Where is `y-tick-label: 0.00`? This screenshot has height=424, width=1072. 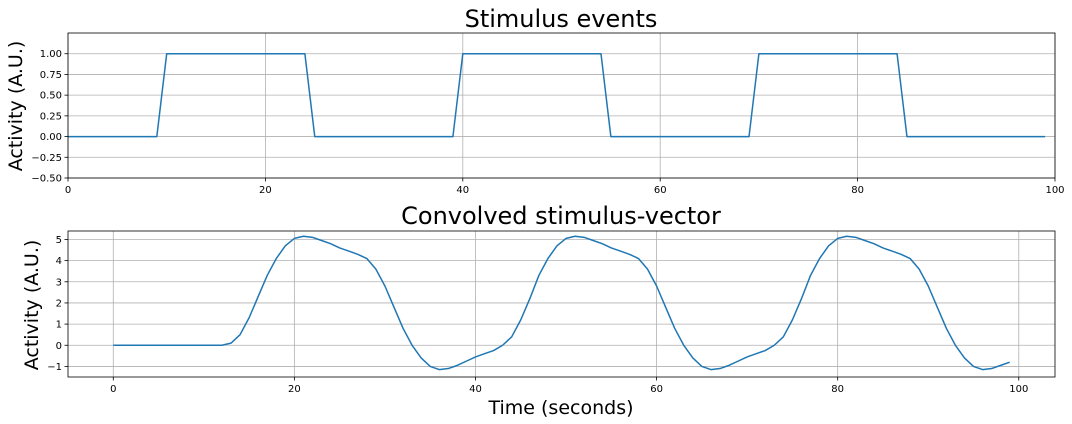
y-tick-label: 0.00 is located at coordinates (51, 137).